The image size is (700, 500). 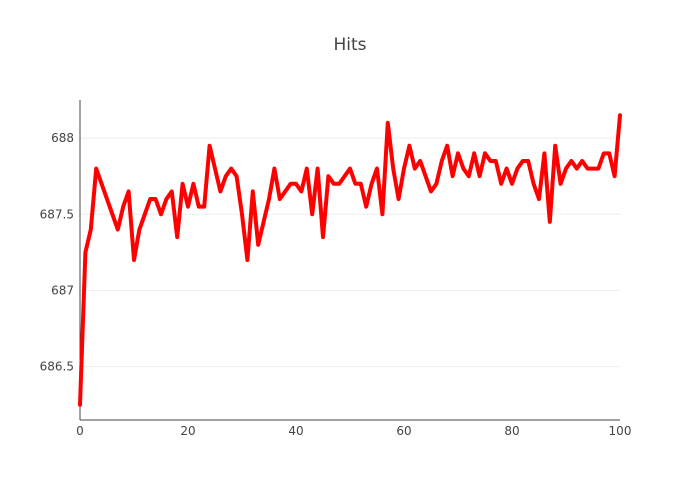 I want to click on y-tick-label: 687, so click(x=62, y=290).